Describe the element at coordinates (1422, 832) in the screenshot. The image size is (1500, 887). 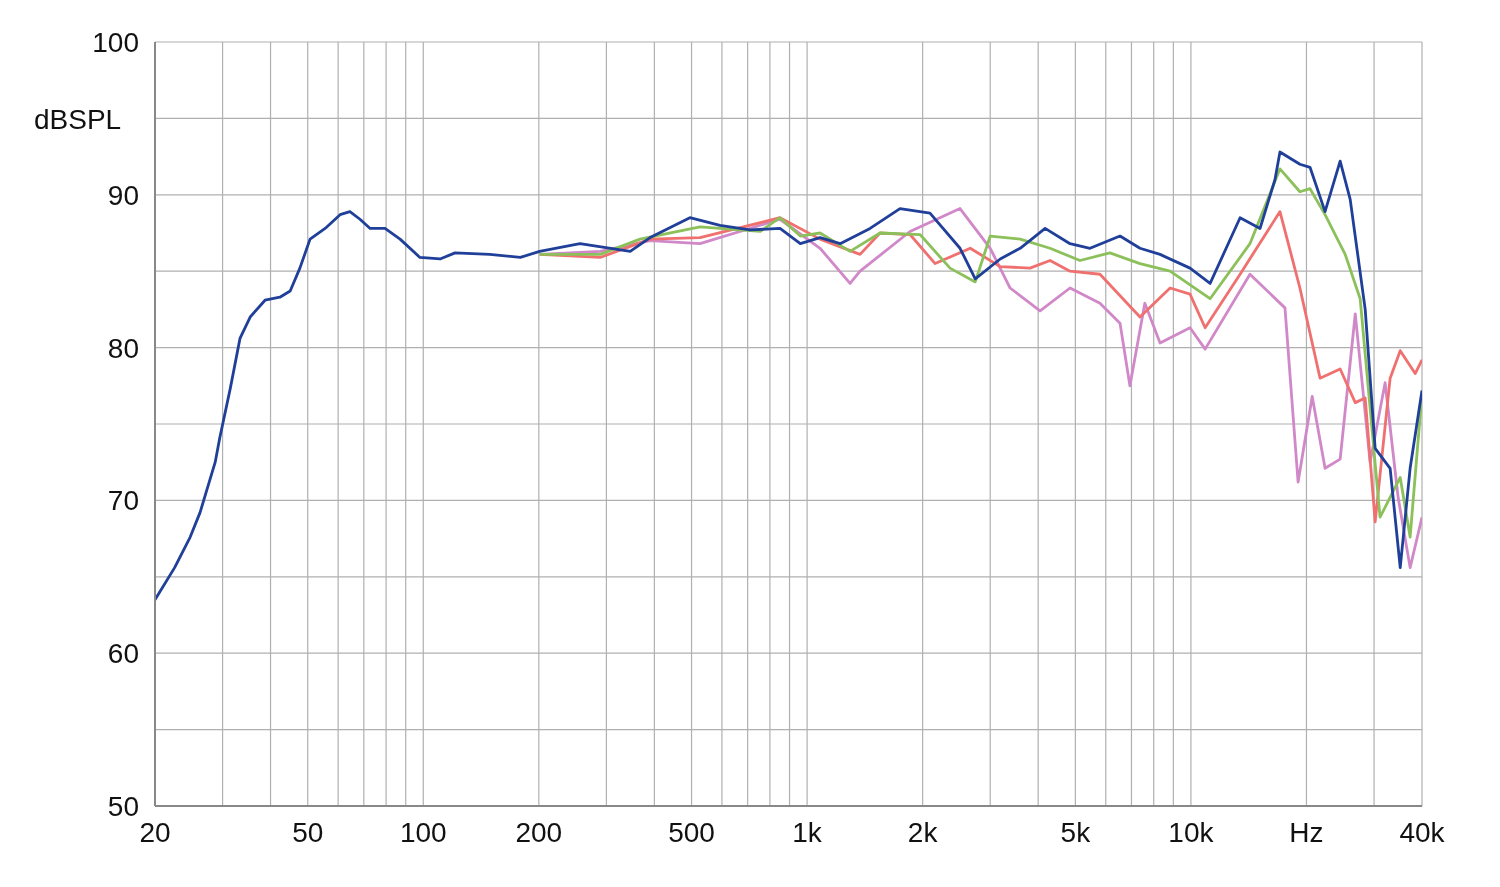
I see `x-tick-label: 40k` at that location.